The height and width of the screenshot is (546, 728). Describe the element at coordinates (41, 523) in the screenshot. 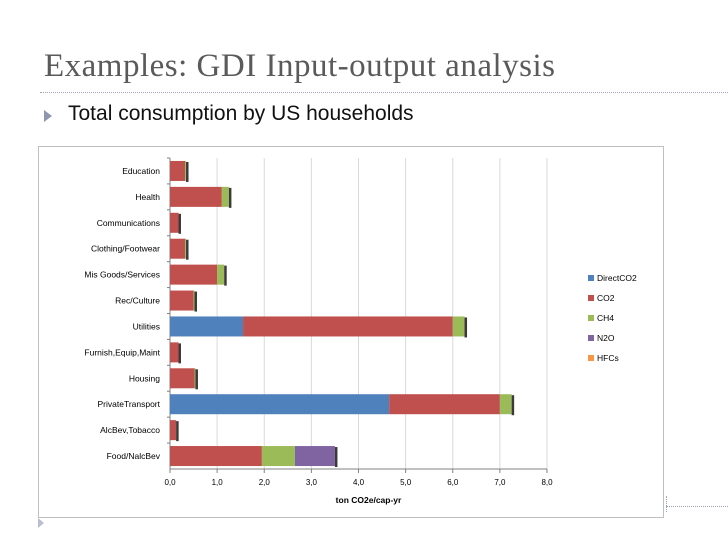

I see `corner-arrow-icon` at that location.